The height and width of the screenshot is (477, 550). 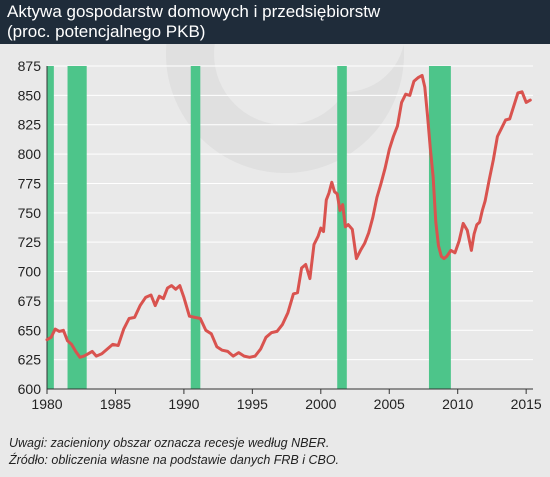 I want to click on x-tick-label-6: 2010, so click(x=457, y=404).